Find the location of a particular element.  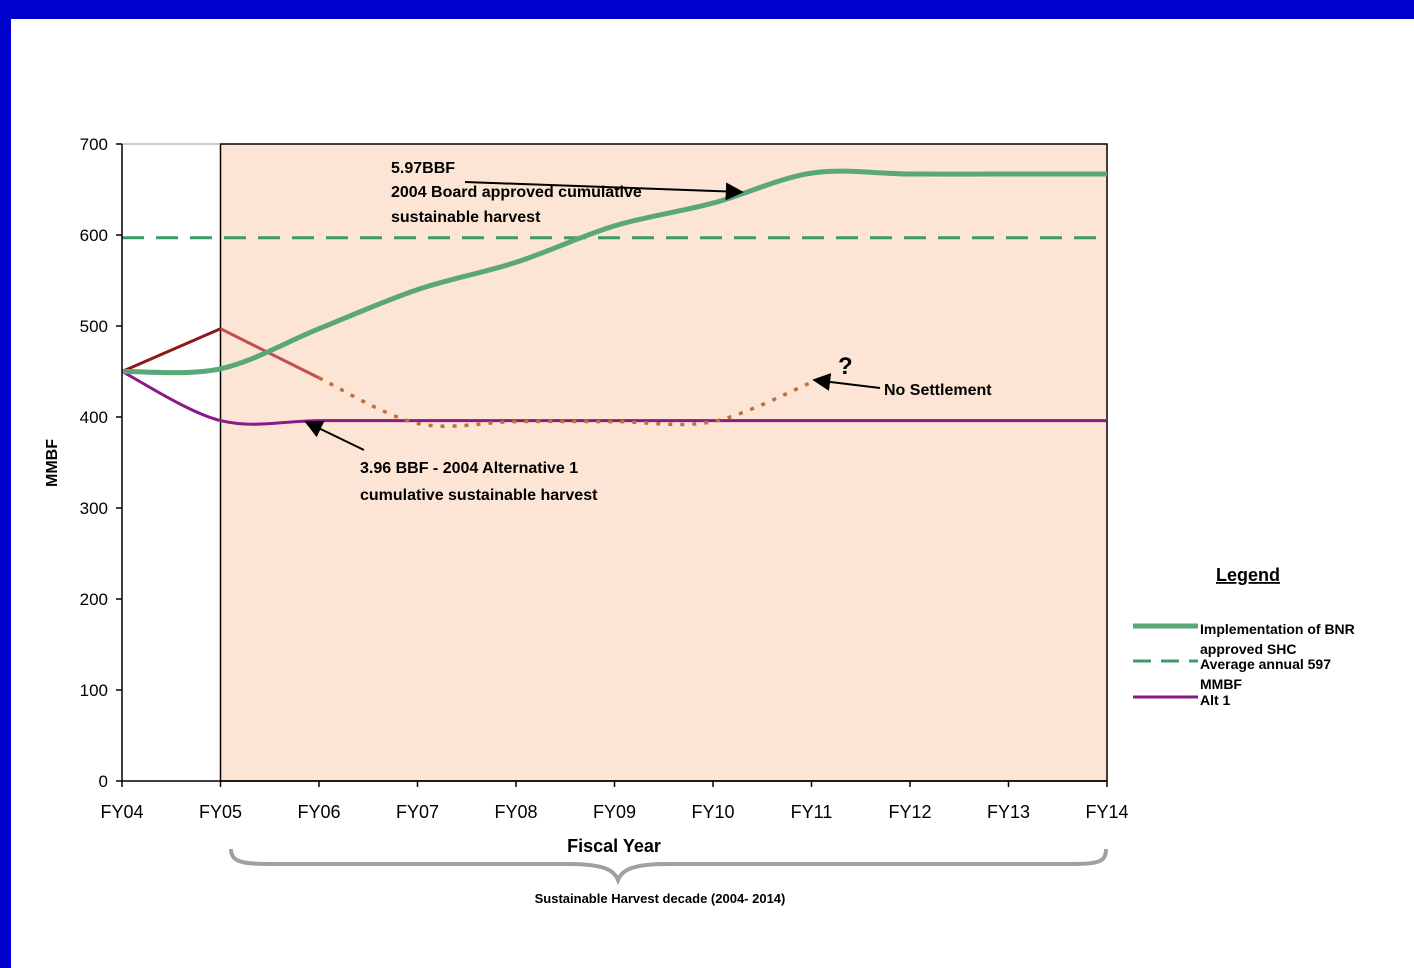

frame-top-bar is located at coordinates (707, 9).